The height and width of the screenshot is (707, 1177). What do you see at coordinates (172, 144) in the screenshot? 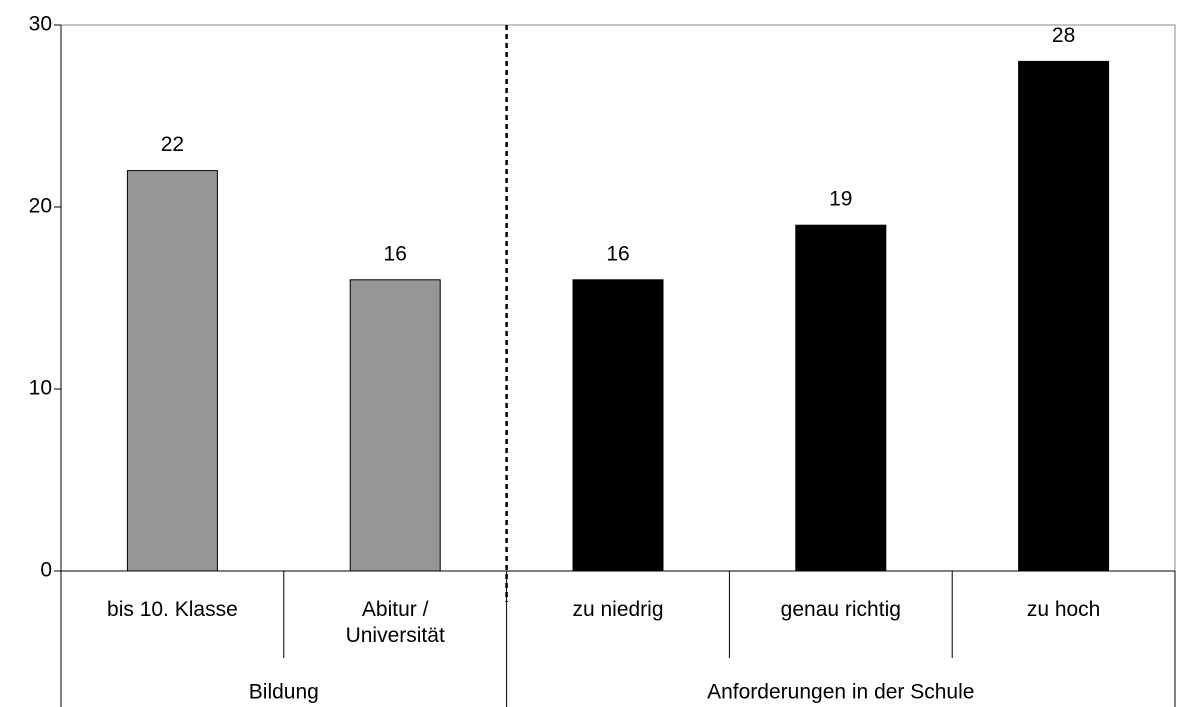
I see `value-label: 22` at bounding box center [172, 144].